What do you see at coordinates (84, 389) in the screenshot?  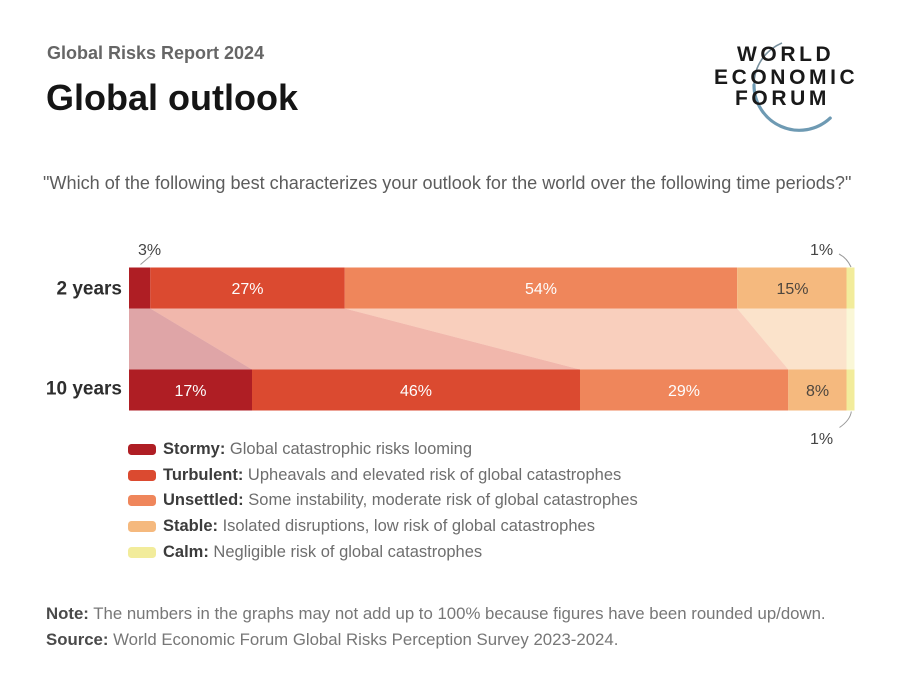 I see `svg-text: 10 years` at bounding box center [84, 389].